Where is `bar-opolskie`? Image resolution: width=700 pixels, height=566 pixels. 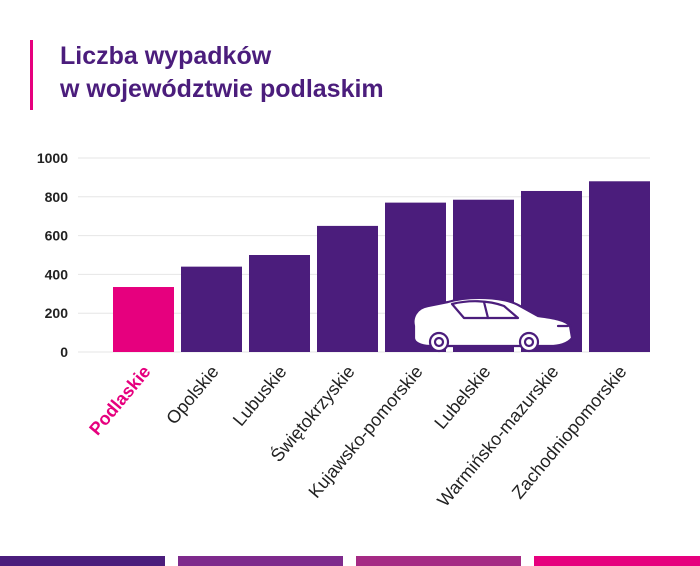
bar-opolskie is located at coordinates (211, 309).